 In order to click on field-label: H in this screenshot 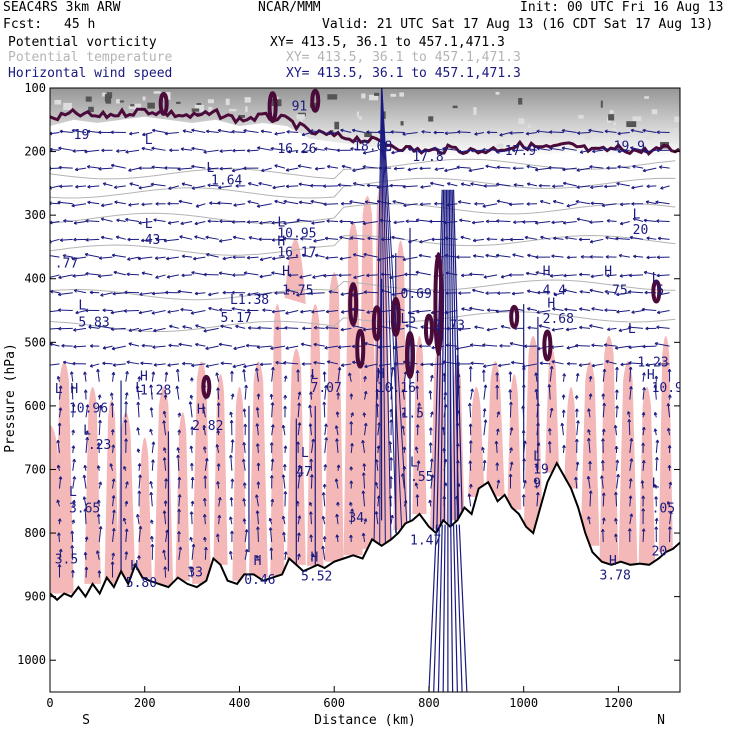, I will do `click(135, 566)`.